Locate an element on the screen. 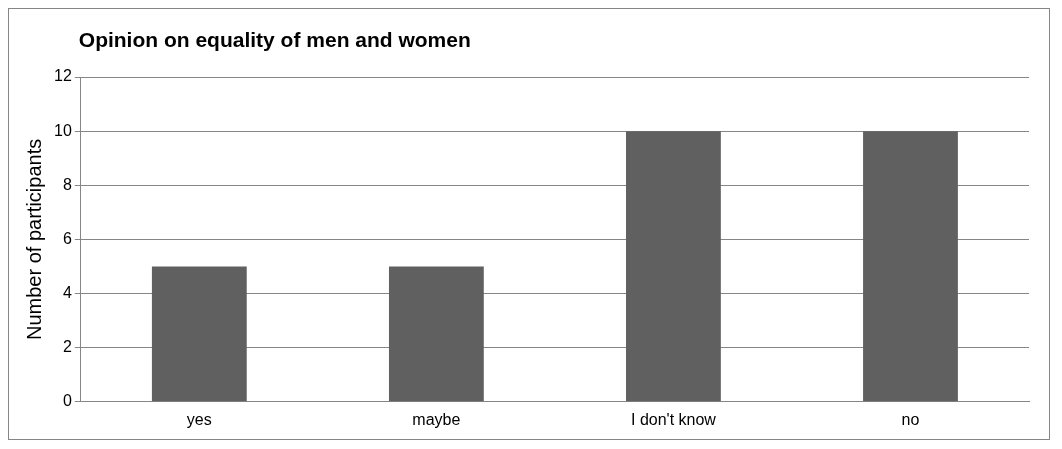 The image size is (1062, 449). chart-title: Opinion on equality of men and women is located at coordinates (274, 39).